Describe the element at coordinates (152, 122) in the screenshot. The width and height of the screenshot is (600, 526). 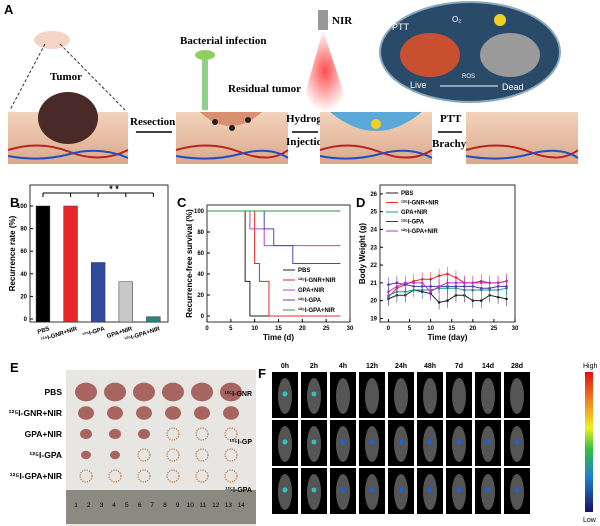
I see `resection-label: Resection` at that location.